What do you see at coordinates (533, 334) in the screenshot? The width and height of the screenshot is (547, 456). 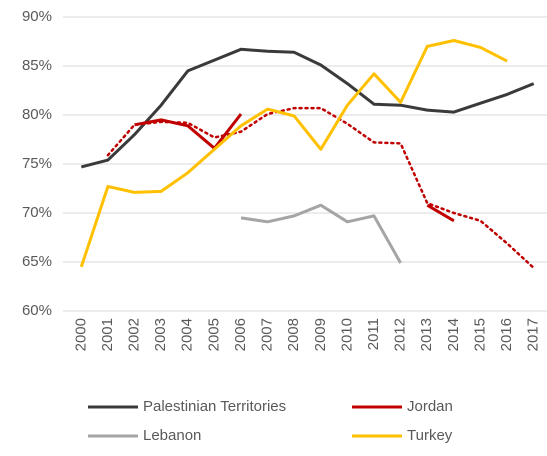 I see `x-tick-label: 2017` at bounding box center [533, 334].